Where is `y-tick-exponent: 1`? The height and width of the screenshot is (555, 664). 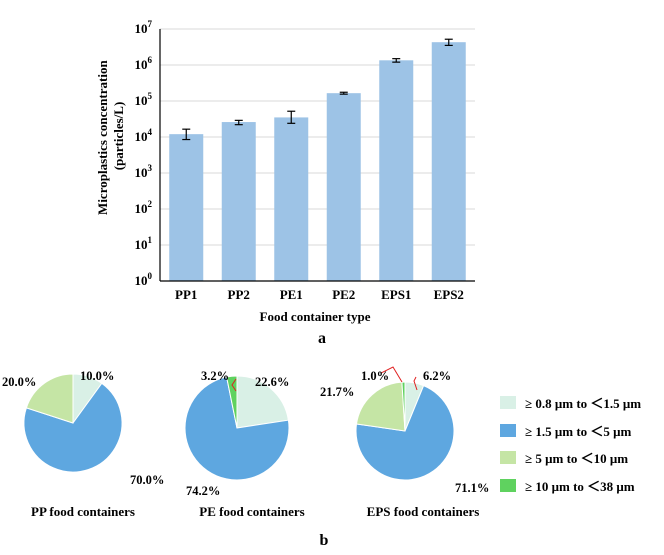 y-tick-exponent: 1 is located at coordinates (150, 240).